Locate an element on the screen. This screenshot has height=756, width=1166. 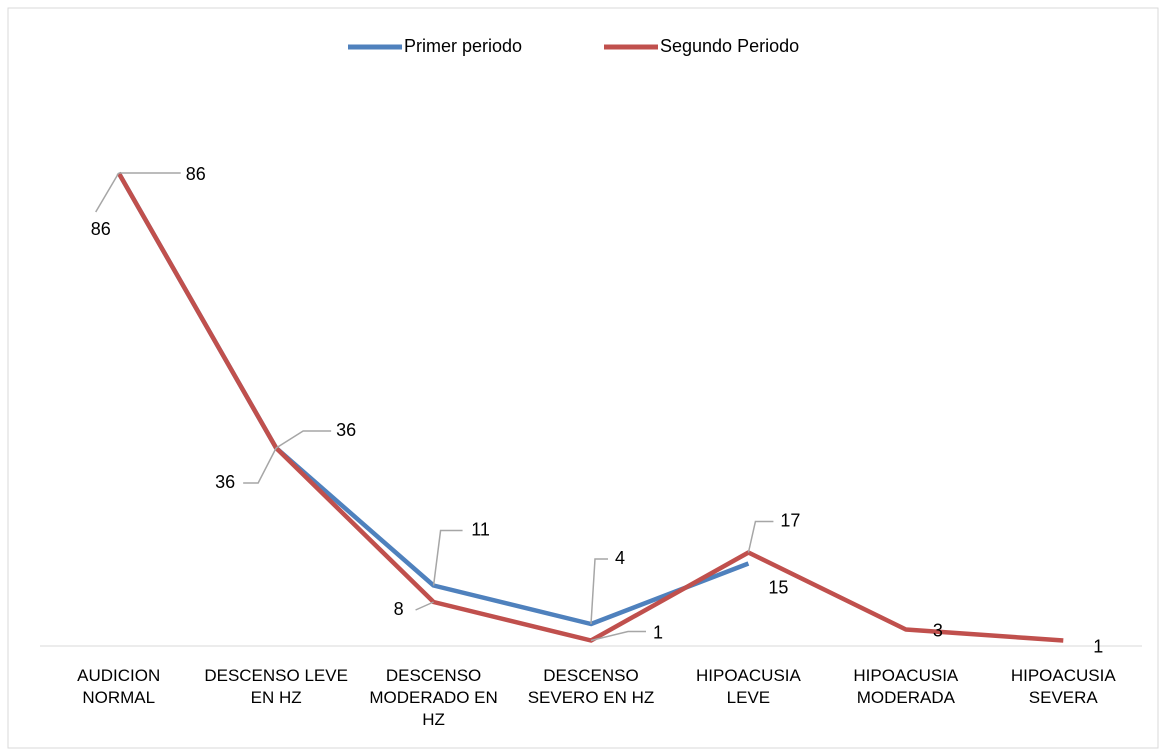
data-label: 3 is located at coordinates (938, 630).